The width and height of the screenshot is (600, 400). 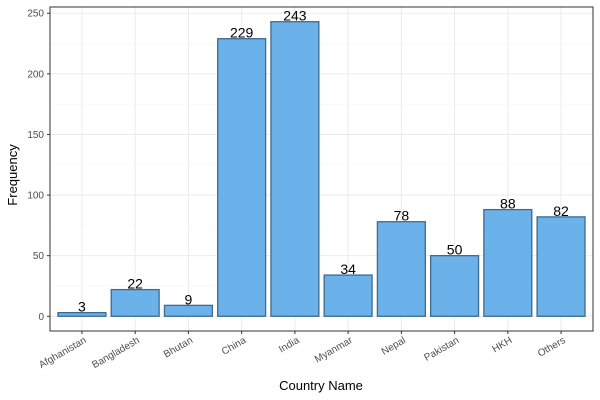 I want to click on y-tick-label: 200, so click(x=35, y=74).